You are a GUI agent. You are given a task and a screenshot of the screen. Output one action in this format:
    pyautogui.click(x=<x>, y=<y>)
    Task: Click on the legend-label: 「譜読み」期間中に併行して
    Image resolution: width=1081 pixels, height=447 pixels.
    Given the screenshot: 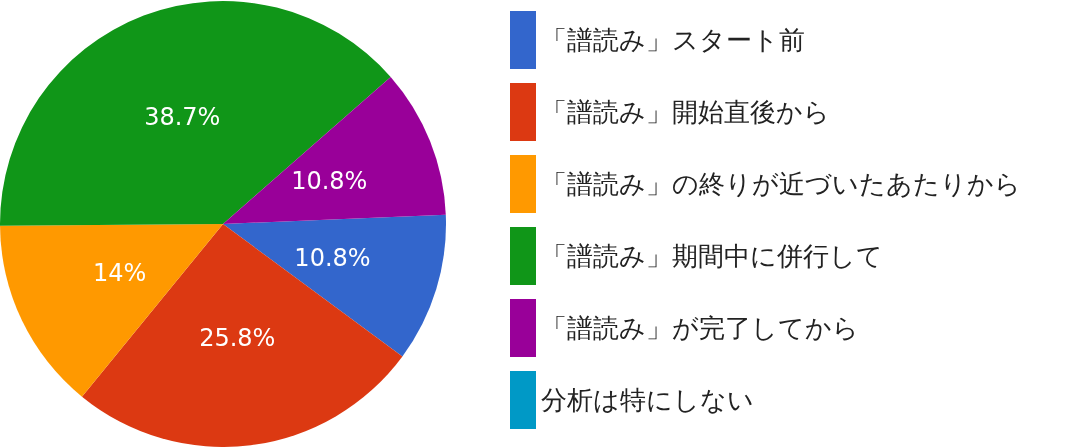 What is the action you would take?
    pyautogui.click(x=712, y=256)
    